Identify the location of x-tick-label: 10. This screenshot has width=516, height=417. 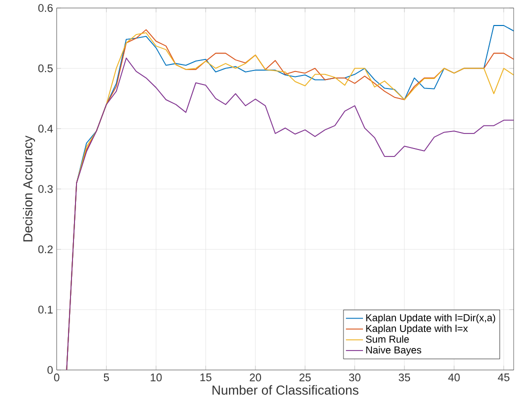
(156, 378).